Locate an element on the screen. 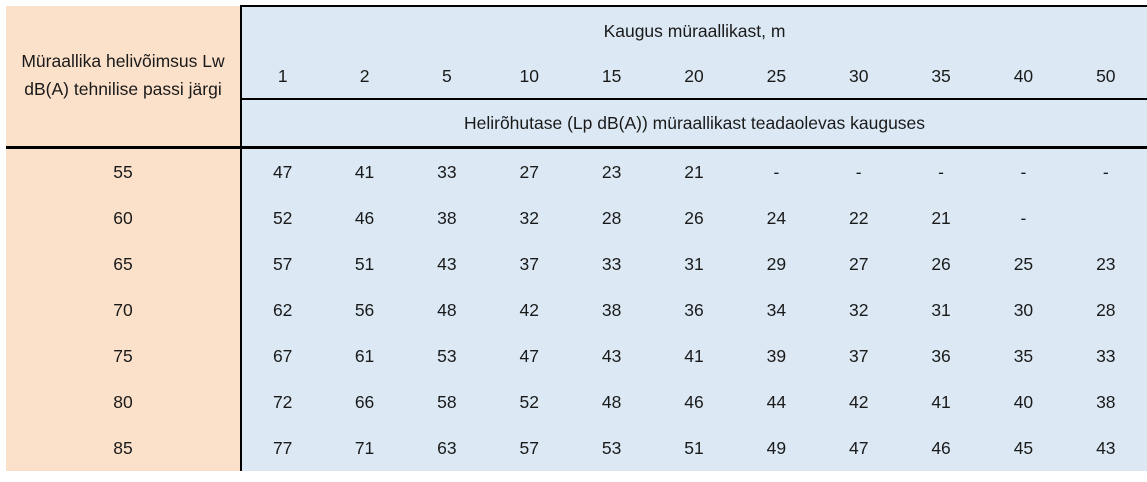 This screenshot has width=1147, height=482. spl-value-cell: 61 is located at coordinates (364, 356).